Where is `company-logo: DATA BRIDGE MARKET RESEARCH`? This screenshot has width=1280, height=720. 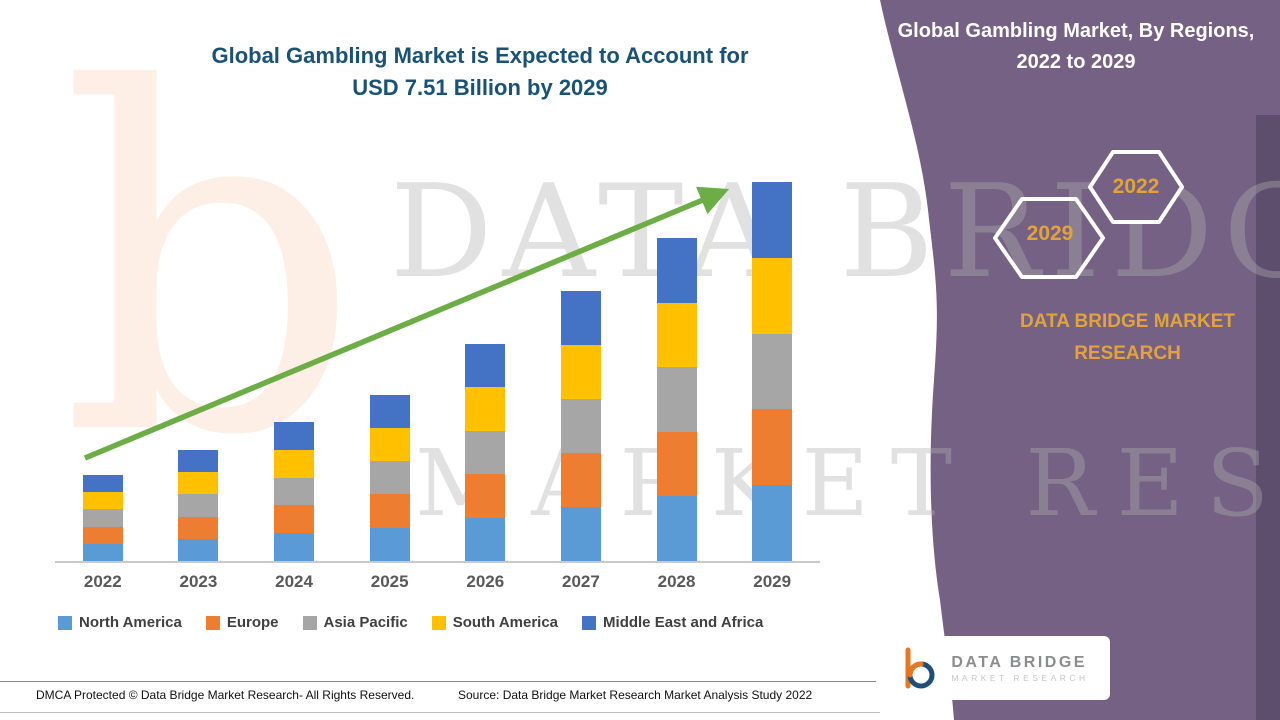
company-logo: DATA BRIDGE MARKET RESEARCH is located at coordinates (993, 668).